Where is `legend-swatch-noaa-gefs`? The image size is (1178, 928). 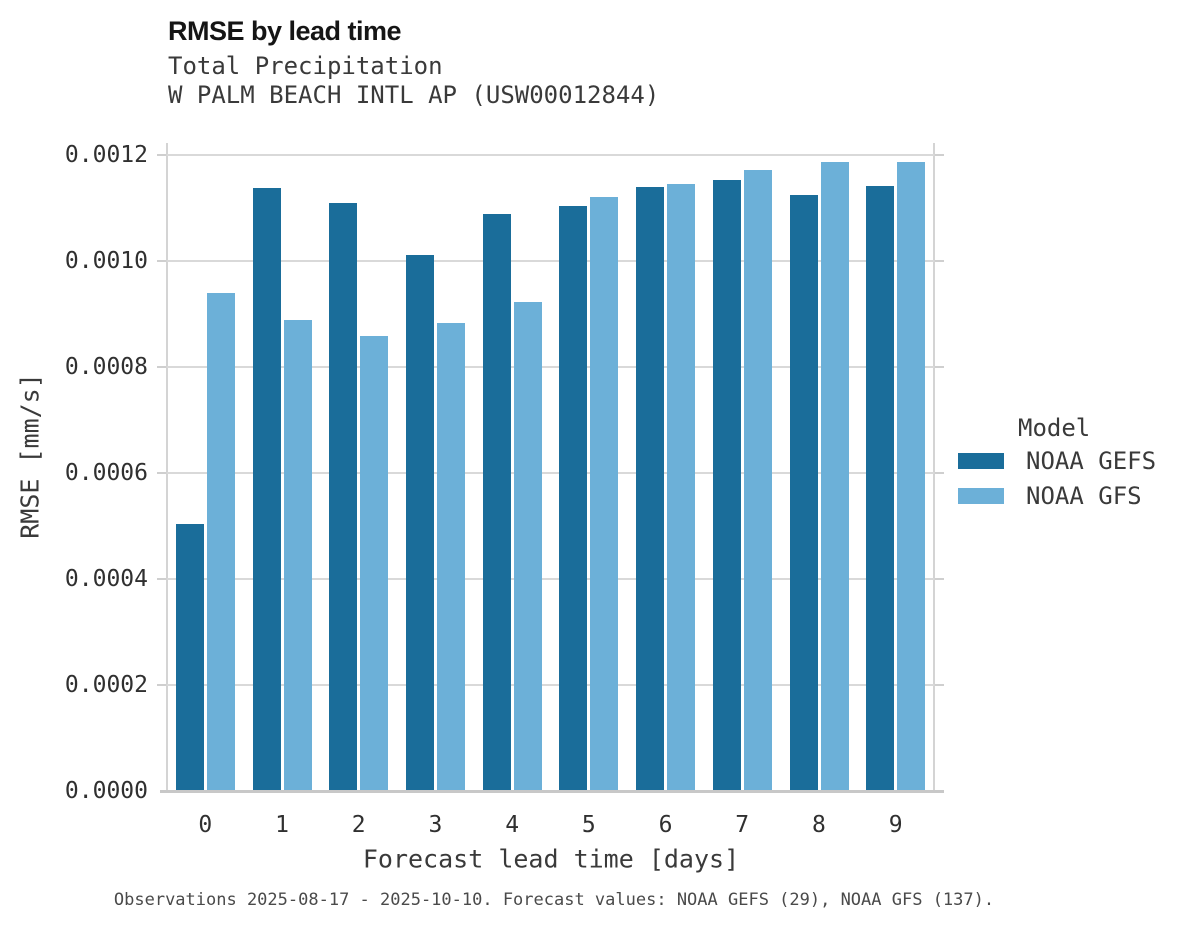 legend-swatch-noaa-gefs is located at coordinates (981, 460).